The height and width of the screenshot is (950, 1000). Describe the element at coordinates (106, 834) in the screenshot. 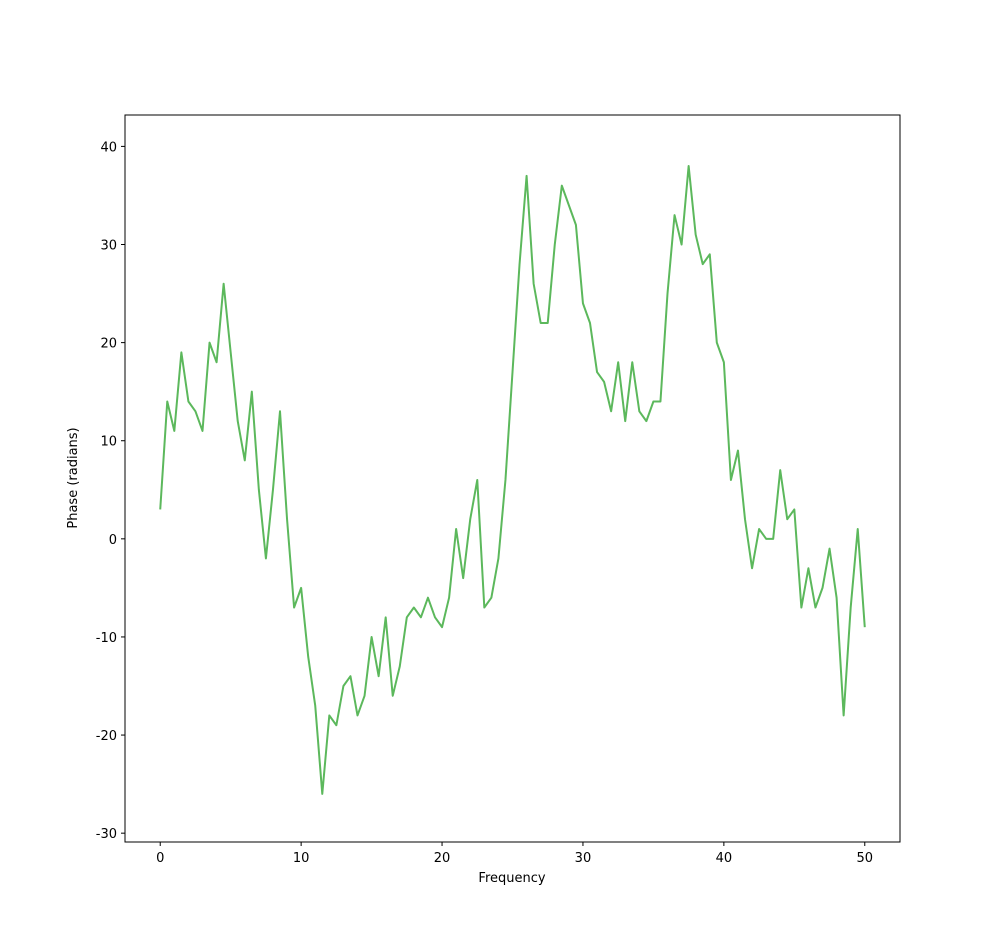

I see `y-tick-label: -30` at that location.